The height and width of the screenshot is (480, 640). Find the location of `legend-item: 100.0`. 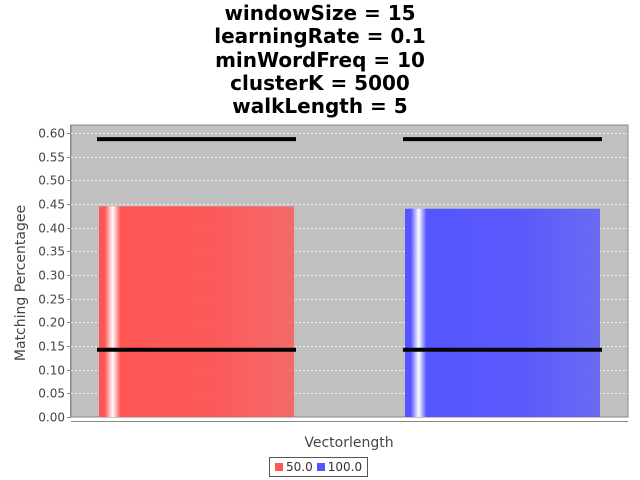

legend-item: 100.0 is located at coordinates (339, 467).